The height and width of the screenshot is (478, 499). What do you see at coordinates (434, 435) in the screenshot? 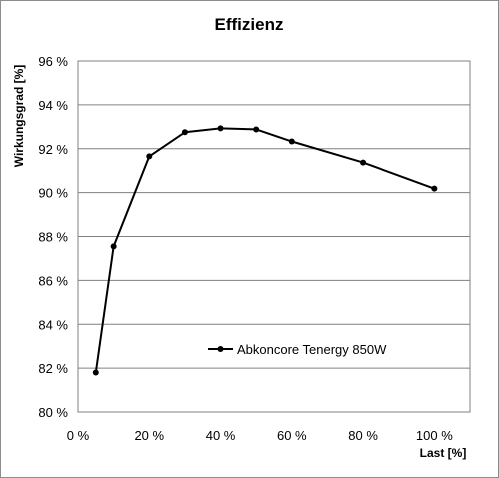
I see `x-tick-label: 100 %` at bounding box center [434, 435].